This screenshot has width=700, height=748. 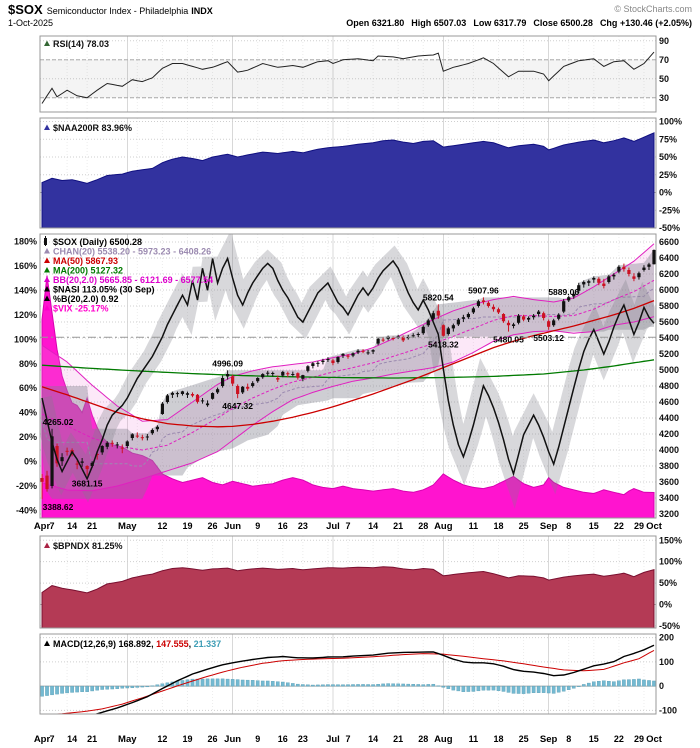 What do you see at coordinates (86, 299) in the screenshot?
I see `legend-text: %B(20,2.0) 0.92` at bounding box center [86, 299].